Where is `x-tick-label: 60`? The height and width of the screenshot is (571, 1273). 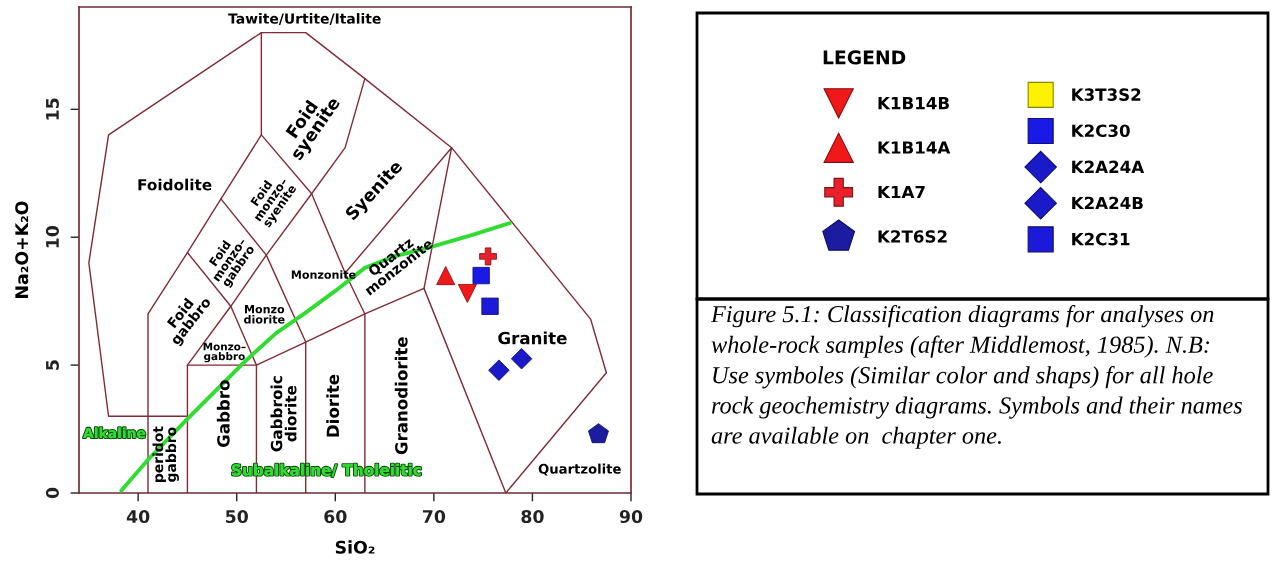 x-tick-label: 60 is located at coordinates (335, 516).